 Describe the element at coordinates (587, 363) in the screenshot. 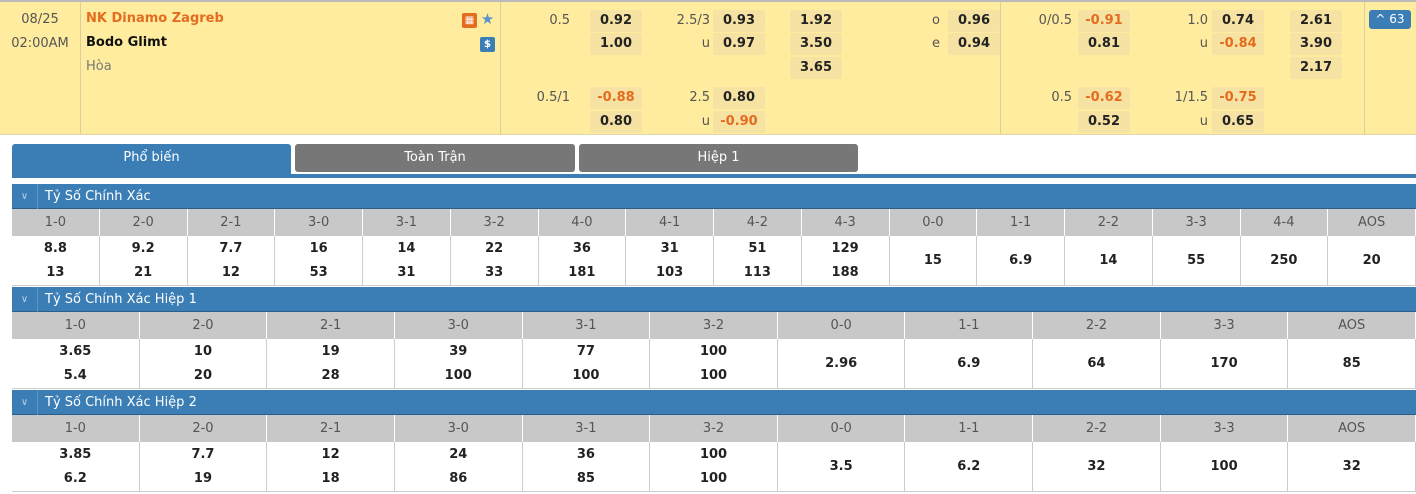

I see `score-odds-cell: 77 100` at that location.